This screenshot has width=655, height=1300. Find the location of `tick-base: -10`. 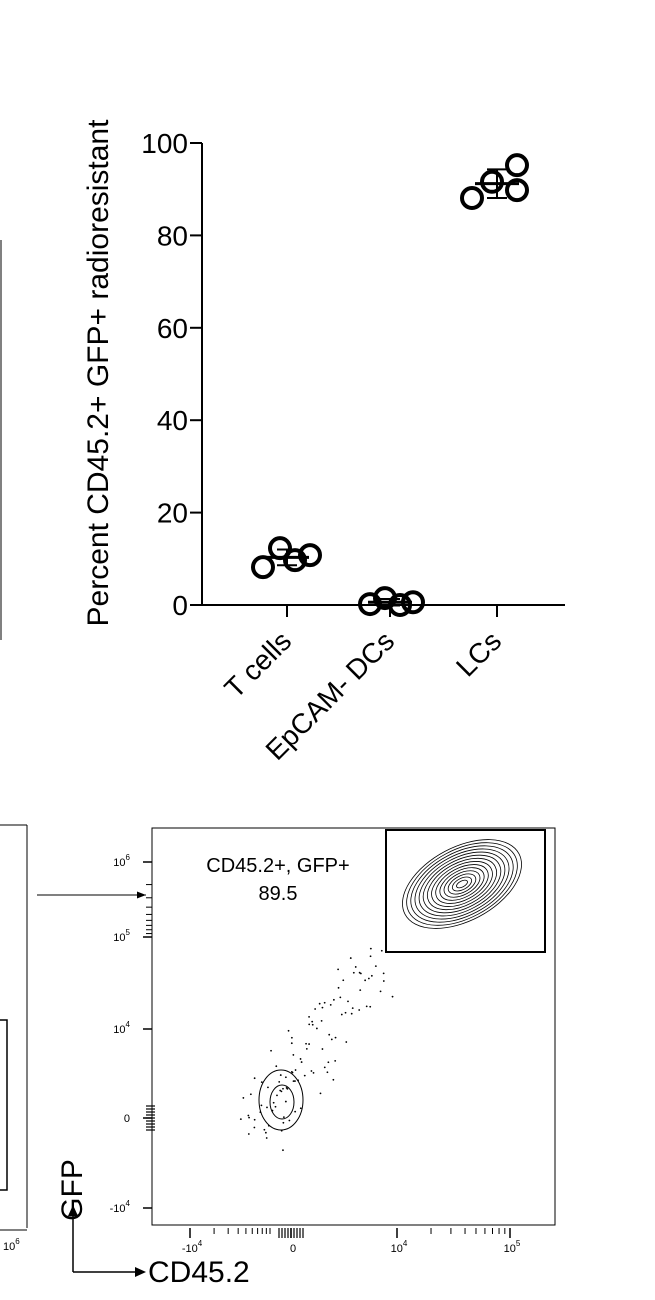

tick-base: -10 is located at coordinates (190, 1249).